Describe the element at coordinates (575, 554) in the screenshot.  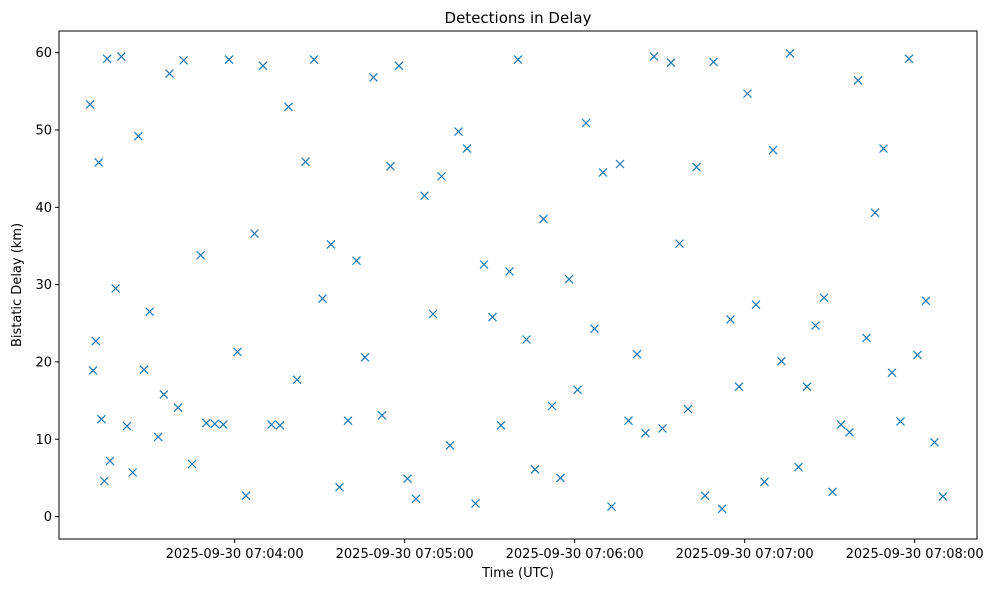
I see `x-tick-label: 2025-09-30 07:06:00` at that location.